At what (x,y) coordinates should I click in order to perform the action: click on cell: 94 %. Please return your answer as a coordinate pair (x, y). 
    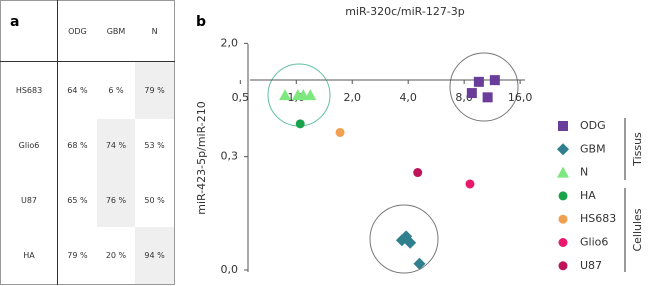
    Looking at the image, I should click on (155, 256).